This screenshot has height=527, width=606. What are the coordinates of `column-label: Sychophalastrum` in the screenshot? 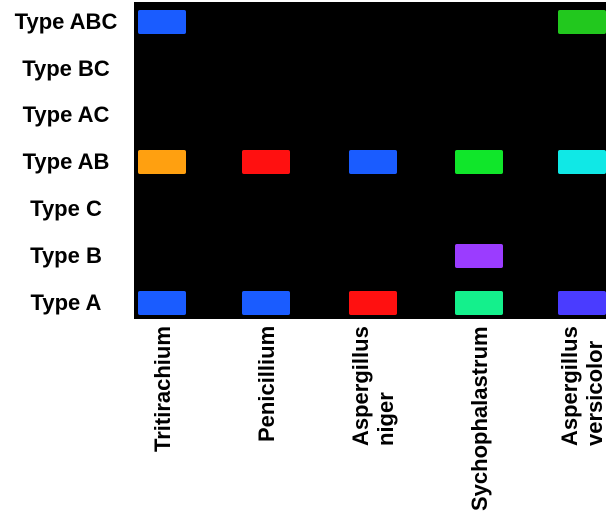 It's located at (479, 418).